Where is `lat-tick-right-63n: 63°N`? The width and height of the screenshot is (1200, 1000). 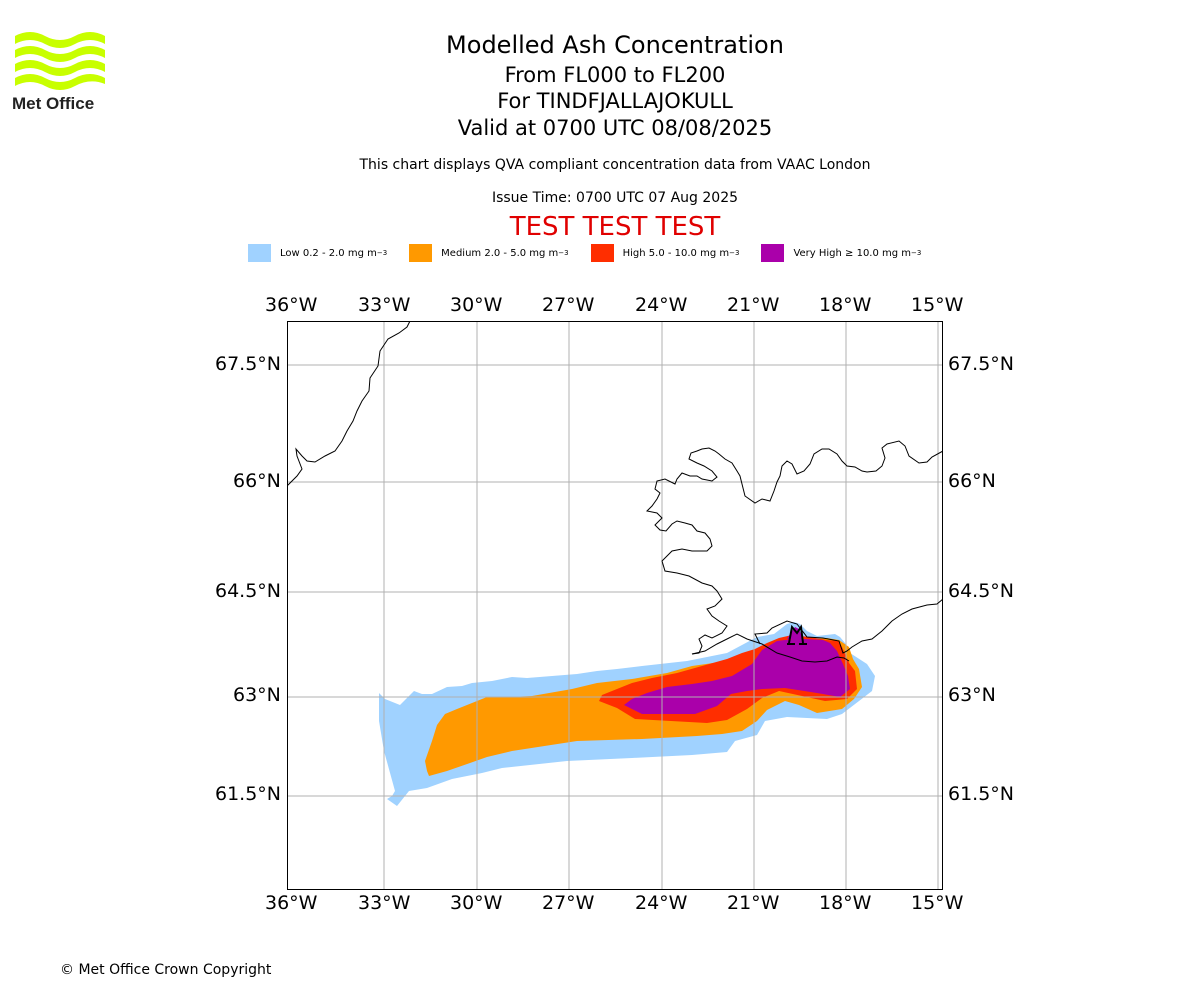 lat-tick-right-63n: 63°N is located at coordinates (972, 695).